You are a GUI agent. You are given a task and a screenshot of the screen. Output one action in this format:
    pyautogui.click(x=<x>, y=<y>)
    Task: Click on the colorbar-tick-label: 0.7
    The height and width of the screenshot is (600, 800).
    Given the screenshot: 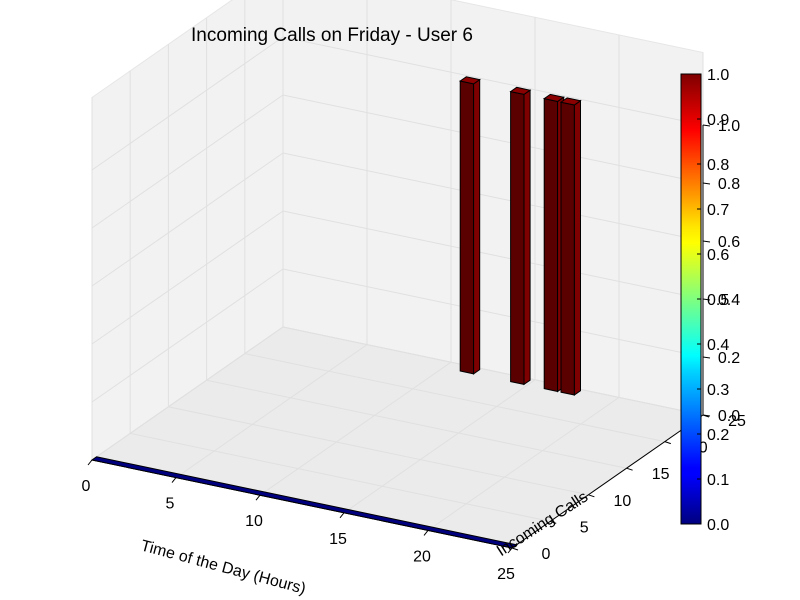 What is the action you would take?
    pyautogui.click(x=718, y=210)
    